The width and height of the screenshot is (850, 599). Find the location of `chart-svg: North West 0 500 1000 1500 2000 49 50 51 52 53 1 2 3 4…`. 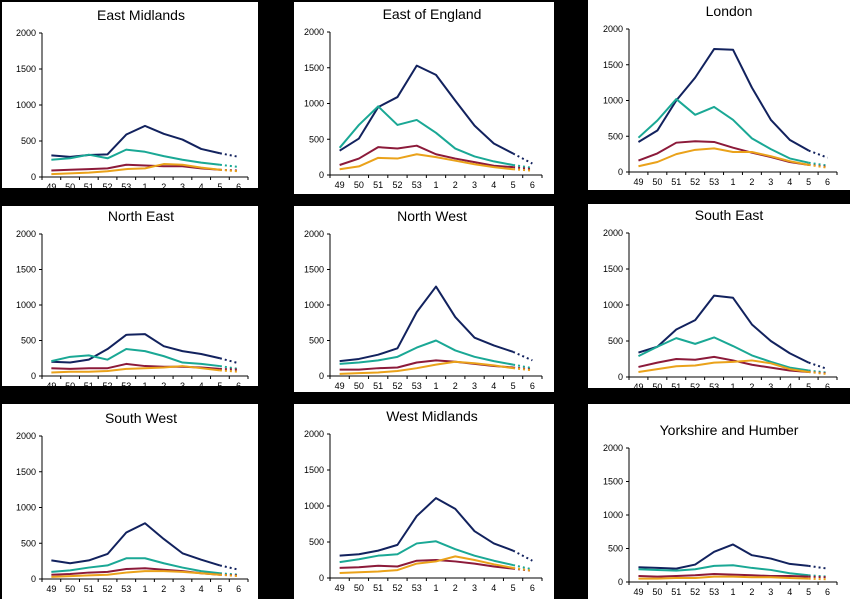

chart-svg: North West 0 500 1000 1500 2000 49 50 51 52 53 1 2 3 4… is located at coordinates (423, 299).